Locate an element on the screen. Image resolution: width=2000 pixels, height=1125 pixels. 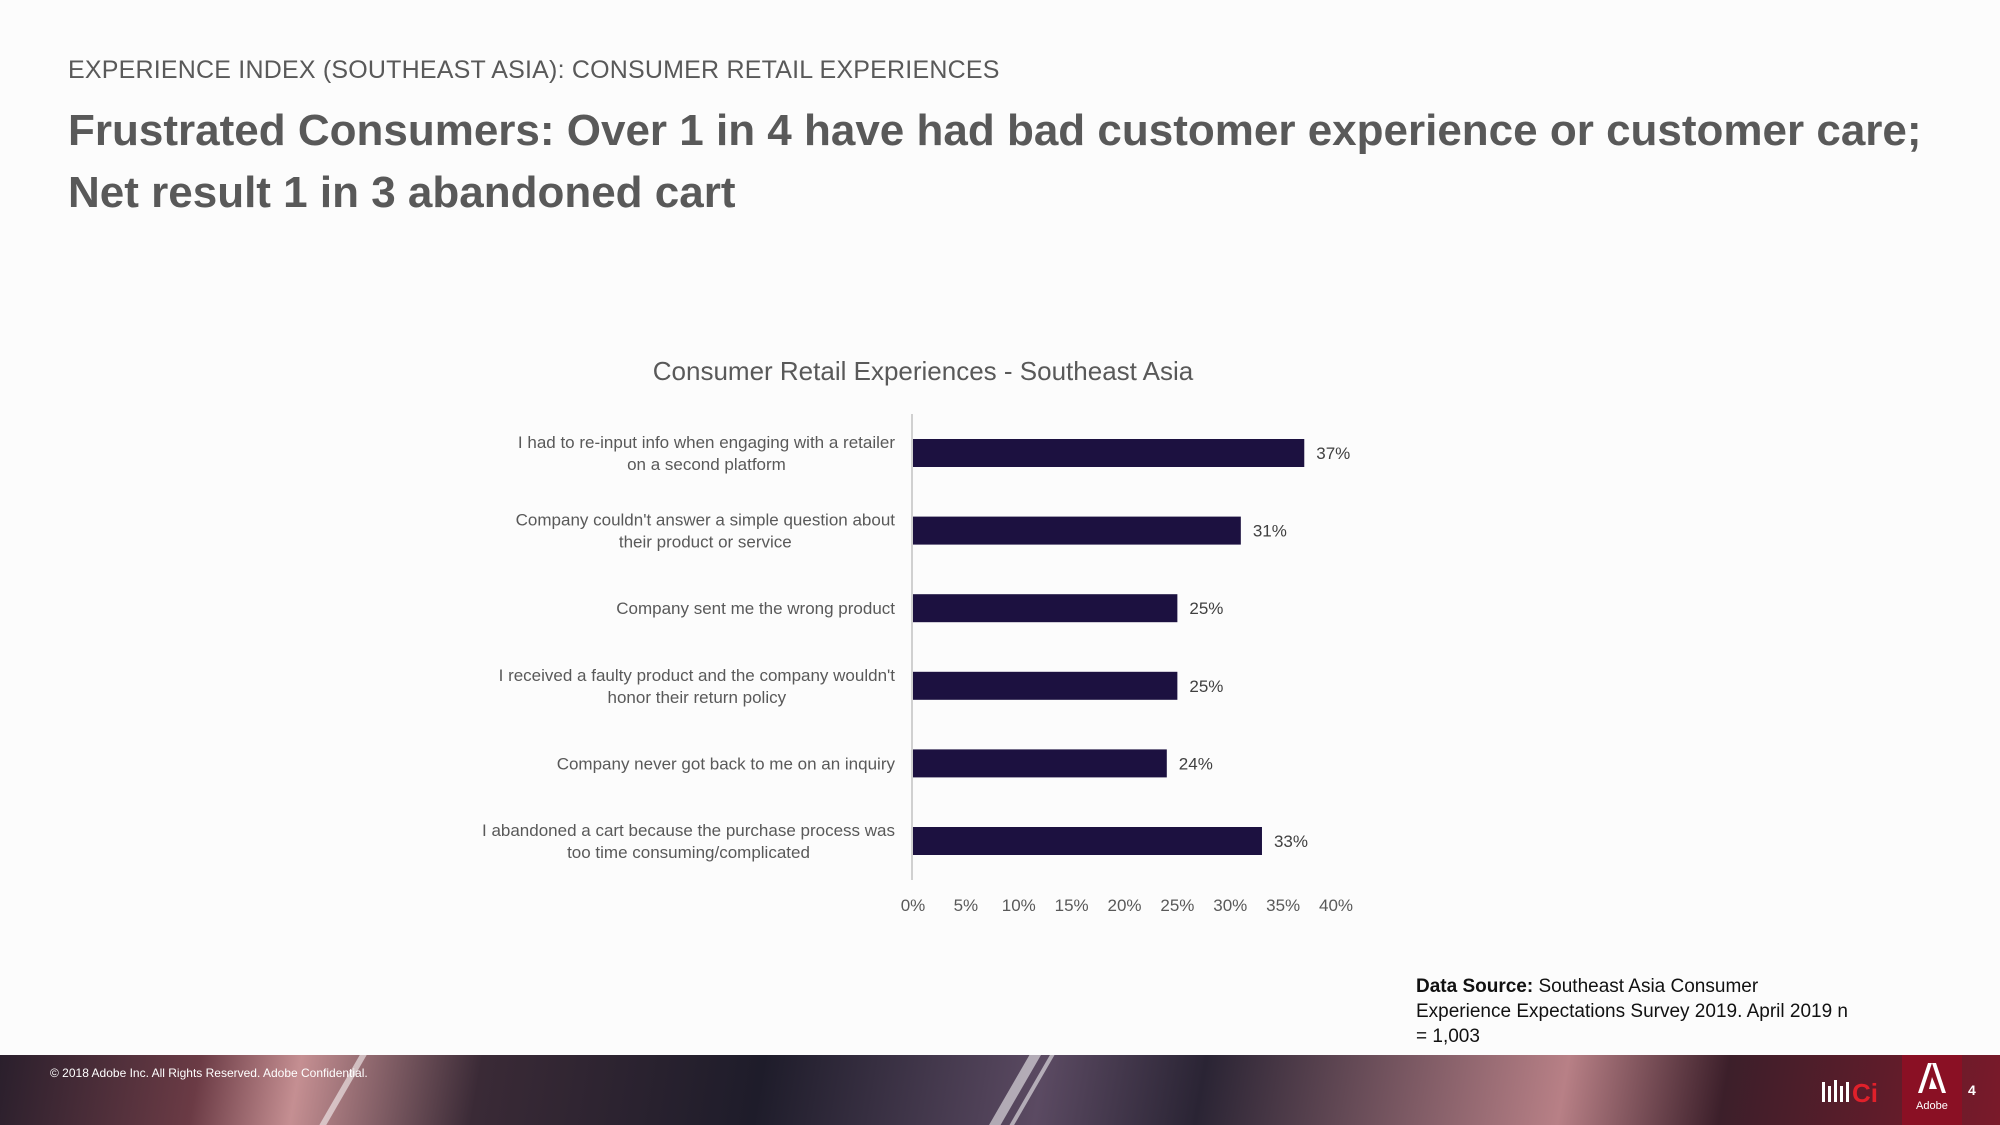
page-number: 4 is located at coordinates (1972, 1090).